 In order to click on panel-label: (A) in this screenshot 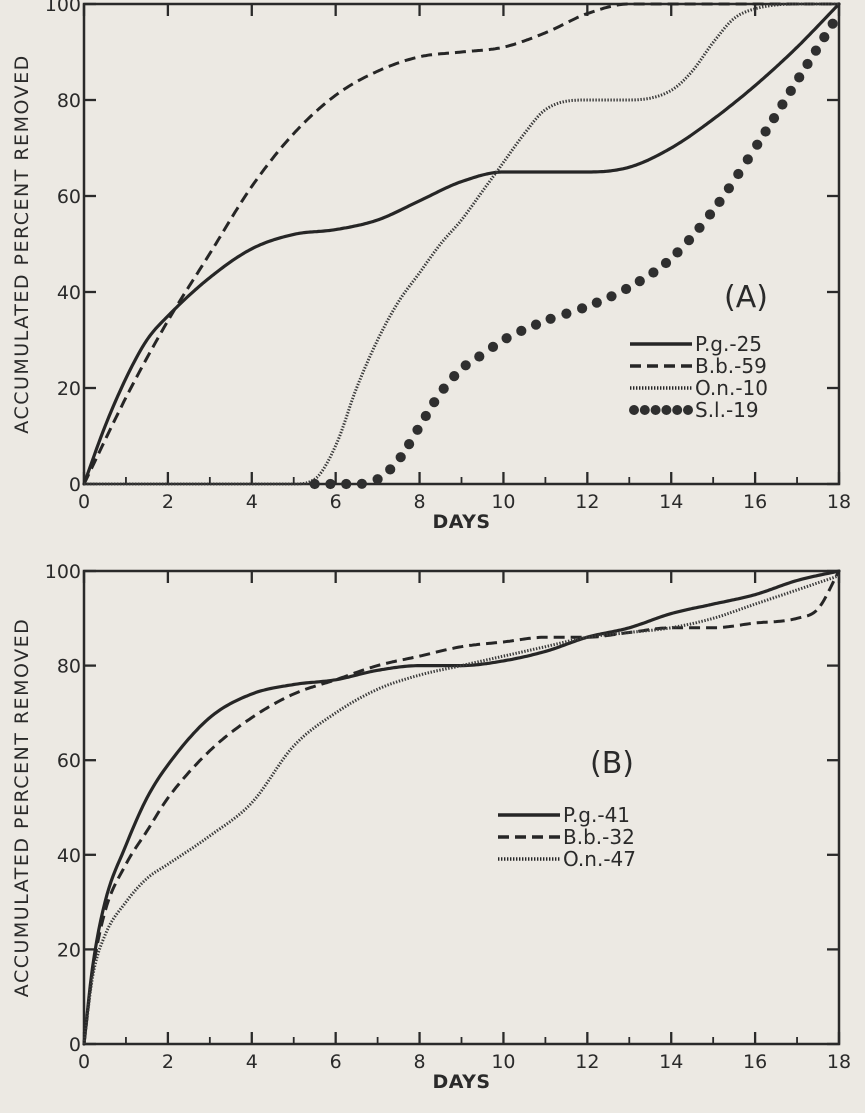, I will do `click(746, 297)`.